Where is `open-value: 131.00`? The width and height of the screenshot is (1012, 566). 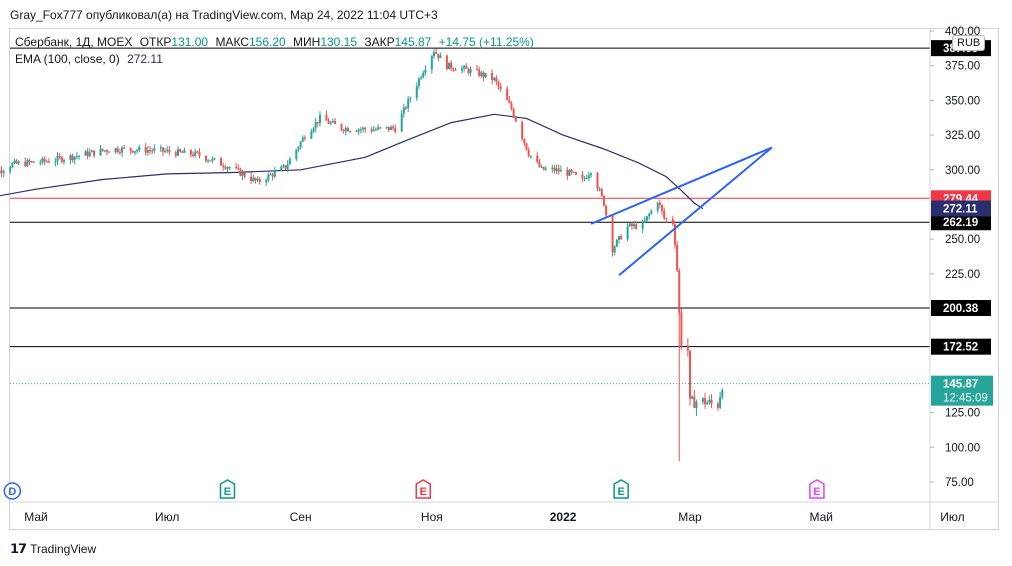
open-value: 131.00 is located at coordinates (190, 42).